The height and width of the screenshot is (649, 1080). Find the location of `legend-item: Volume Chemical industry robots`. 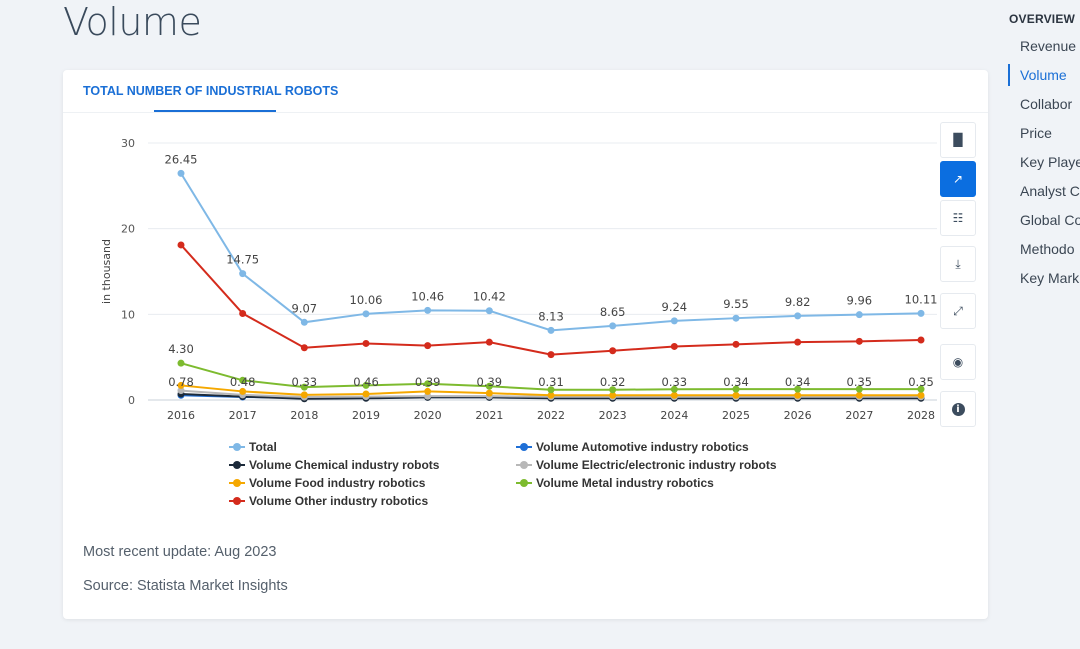

legend-item: Volume Chemical industry robots is located at coordinates (334, 465).